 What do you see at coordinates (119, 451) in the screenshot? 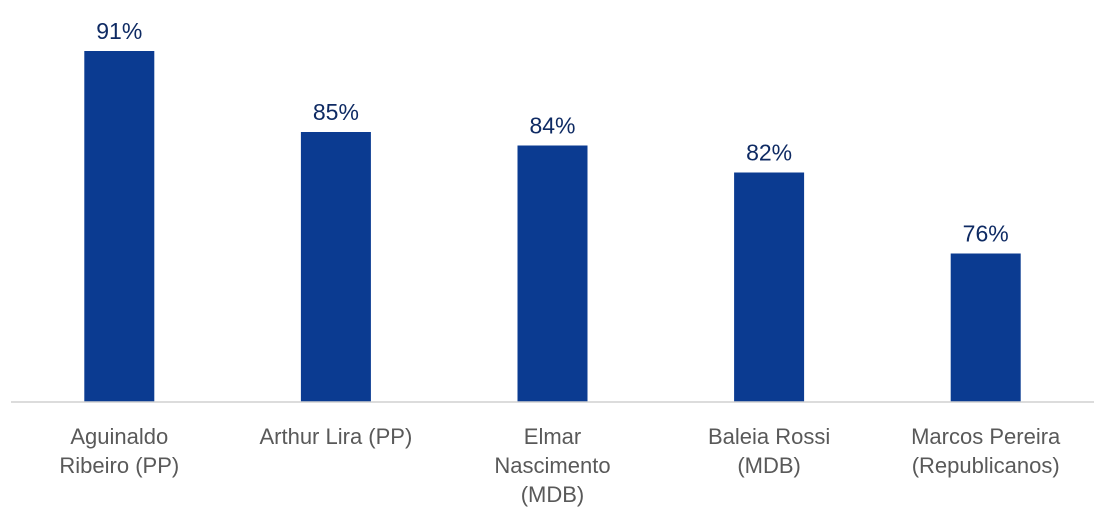
I see `x-tick-label: Aguinaldo Ribeiro (PP)` at bounding box center [119, 451].